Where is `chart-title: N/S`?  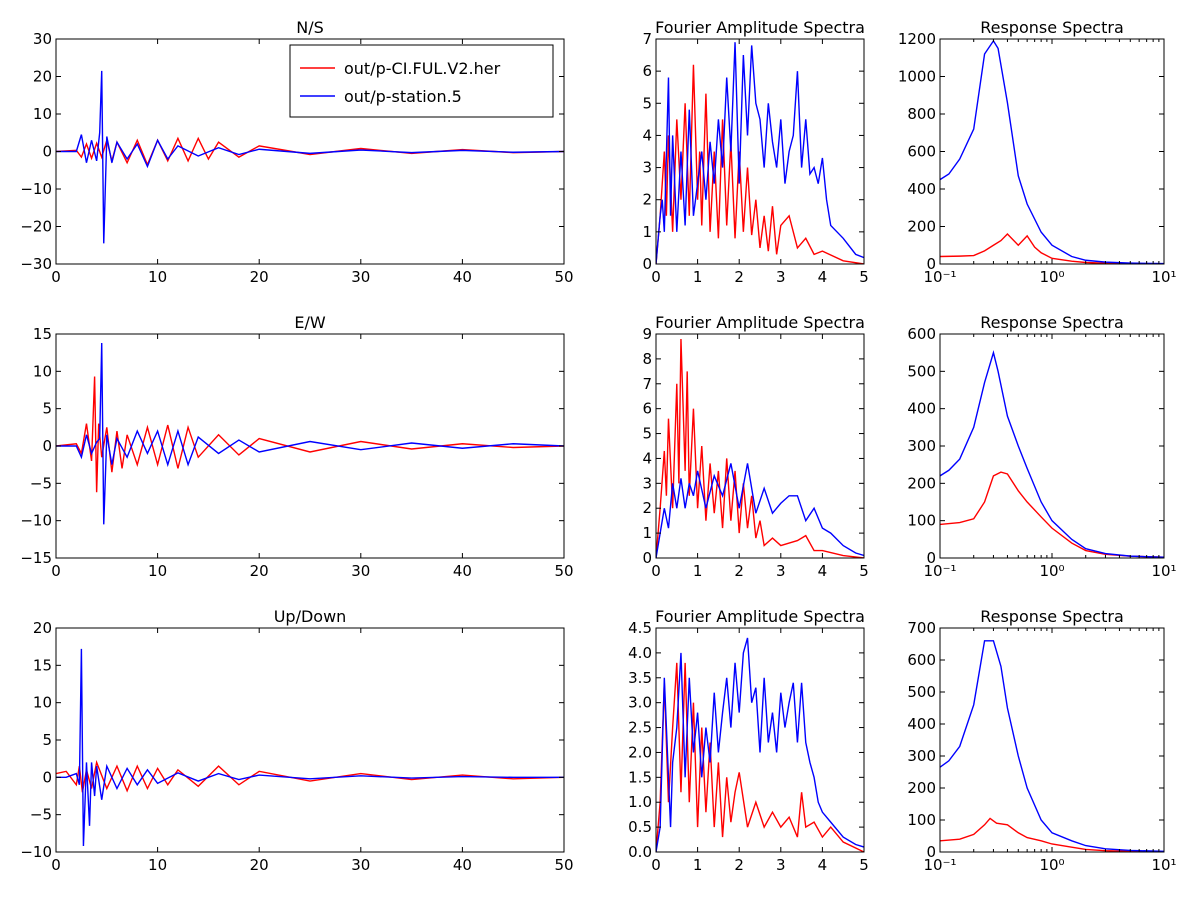
chart-title: N/S is located at coordinates (310, 27).